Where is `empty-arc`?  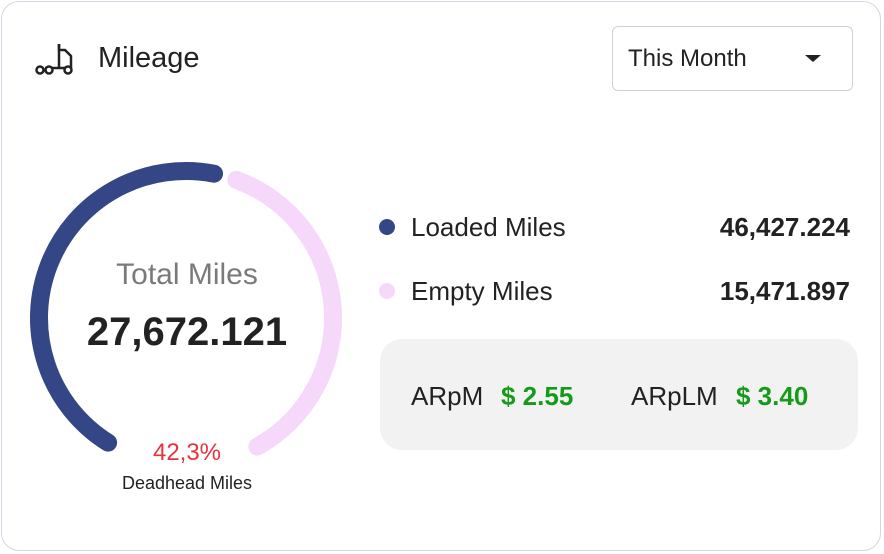 empty-arc is located at coordinates (284, 313).